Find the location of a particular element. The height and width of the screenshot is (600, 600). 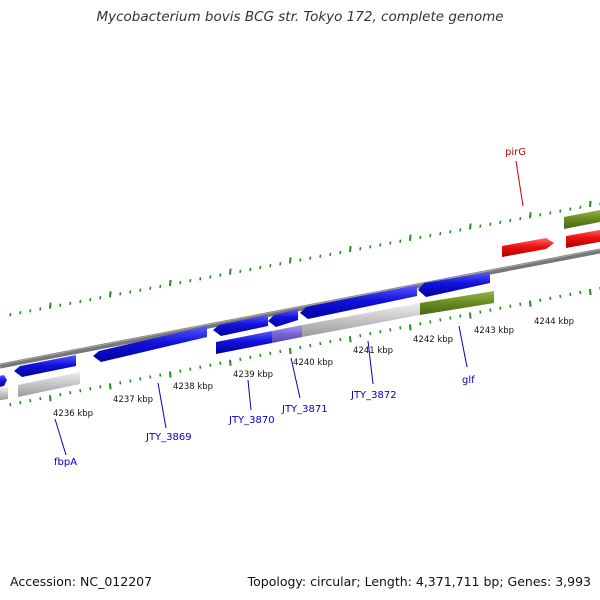

leader-glf is located at coordinates (463, 346).